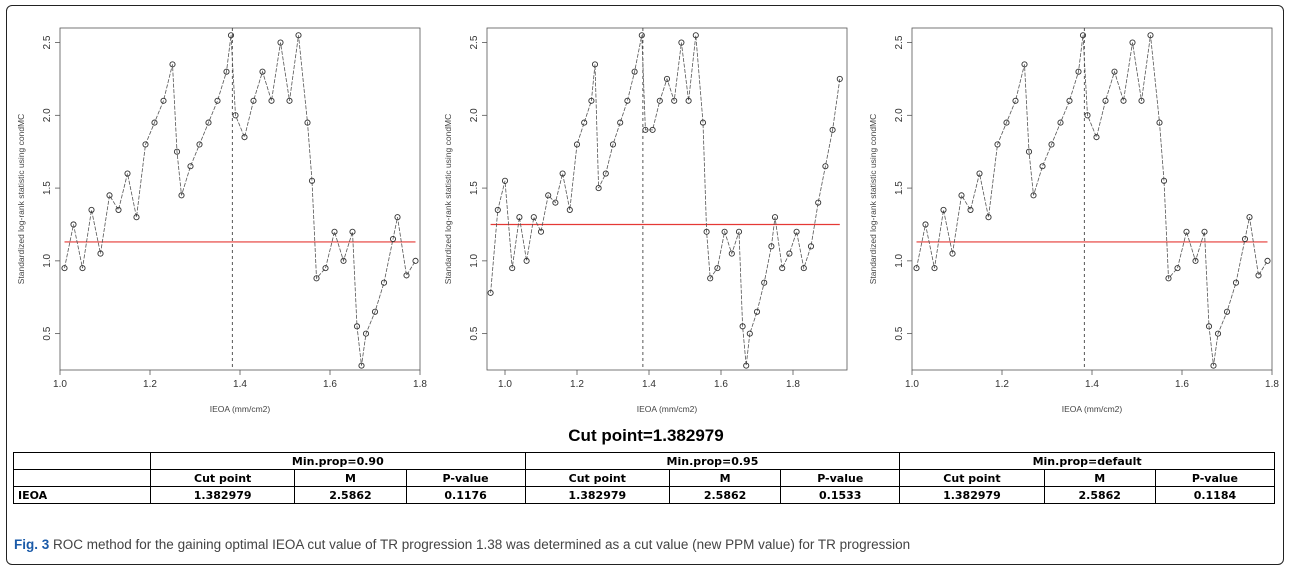 This screenshot has width=1292, height=571. Describe the element at coordinates (222, 495) in the screenshot. I see `table-cell: 1.382979` at that location.